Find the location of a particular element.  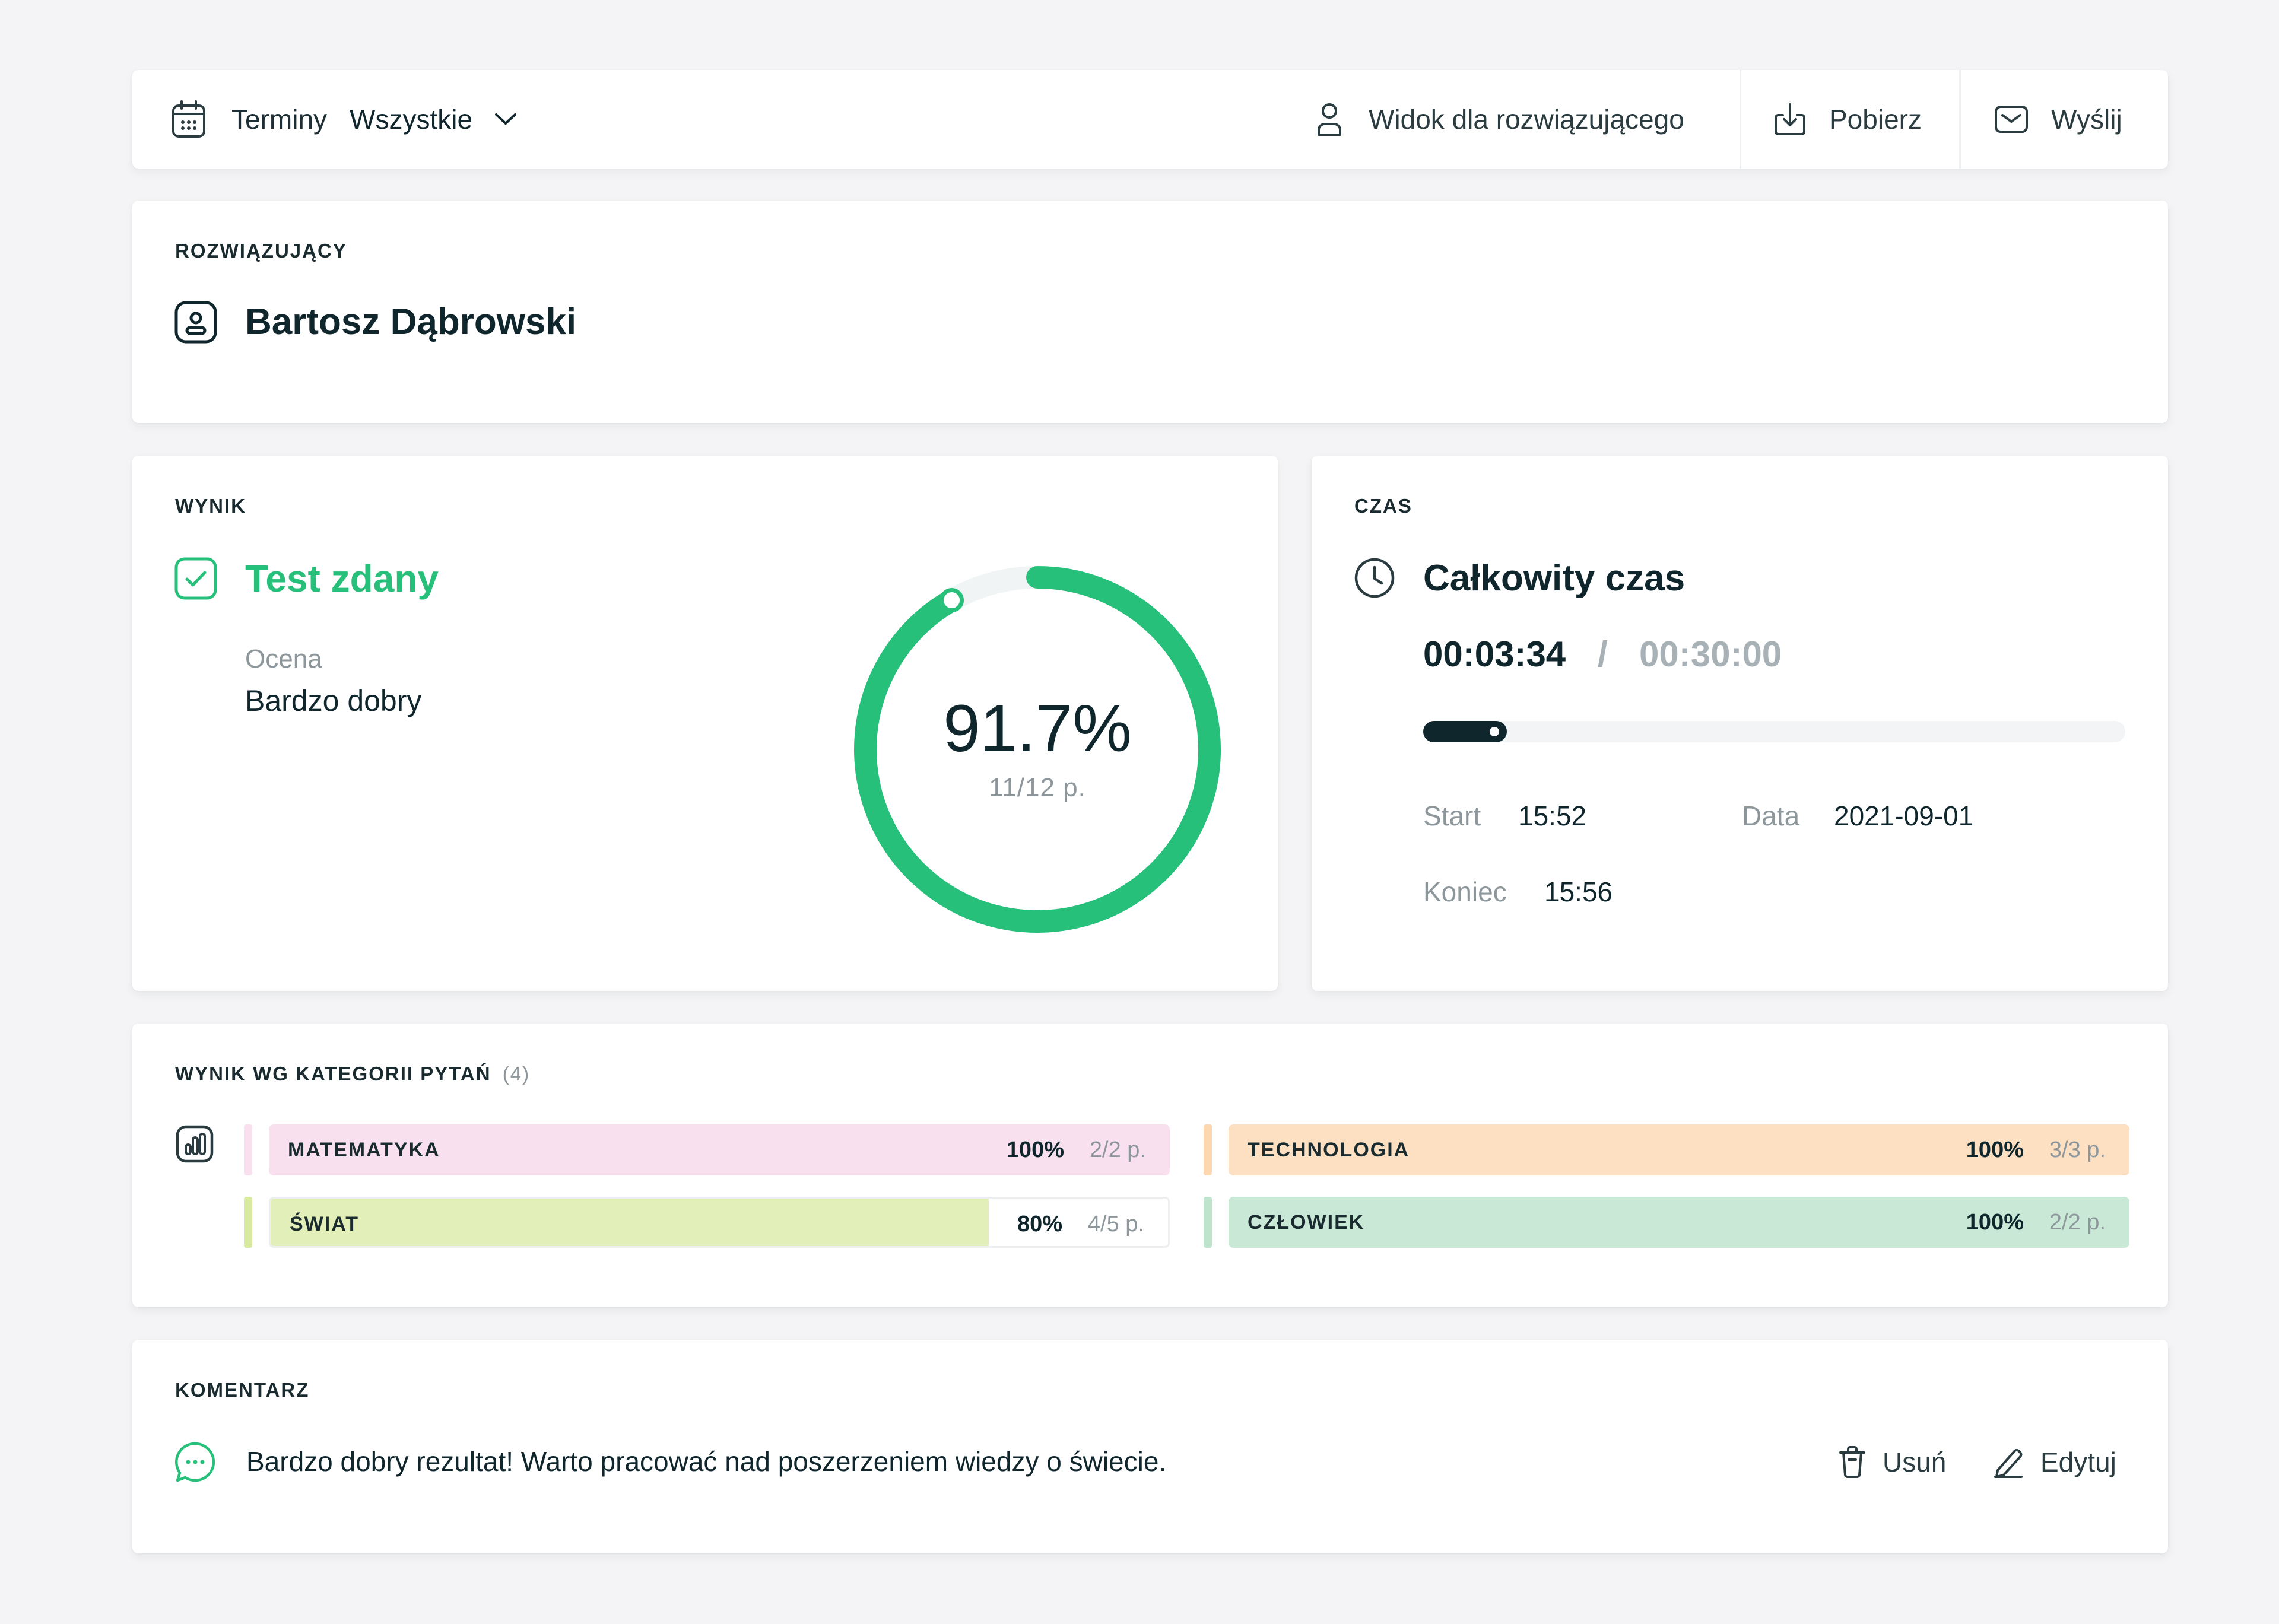

chevron-down-icon is located at coordinates (506, 119).